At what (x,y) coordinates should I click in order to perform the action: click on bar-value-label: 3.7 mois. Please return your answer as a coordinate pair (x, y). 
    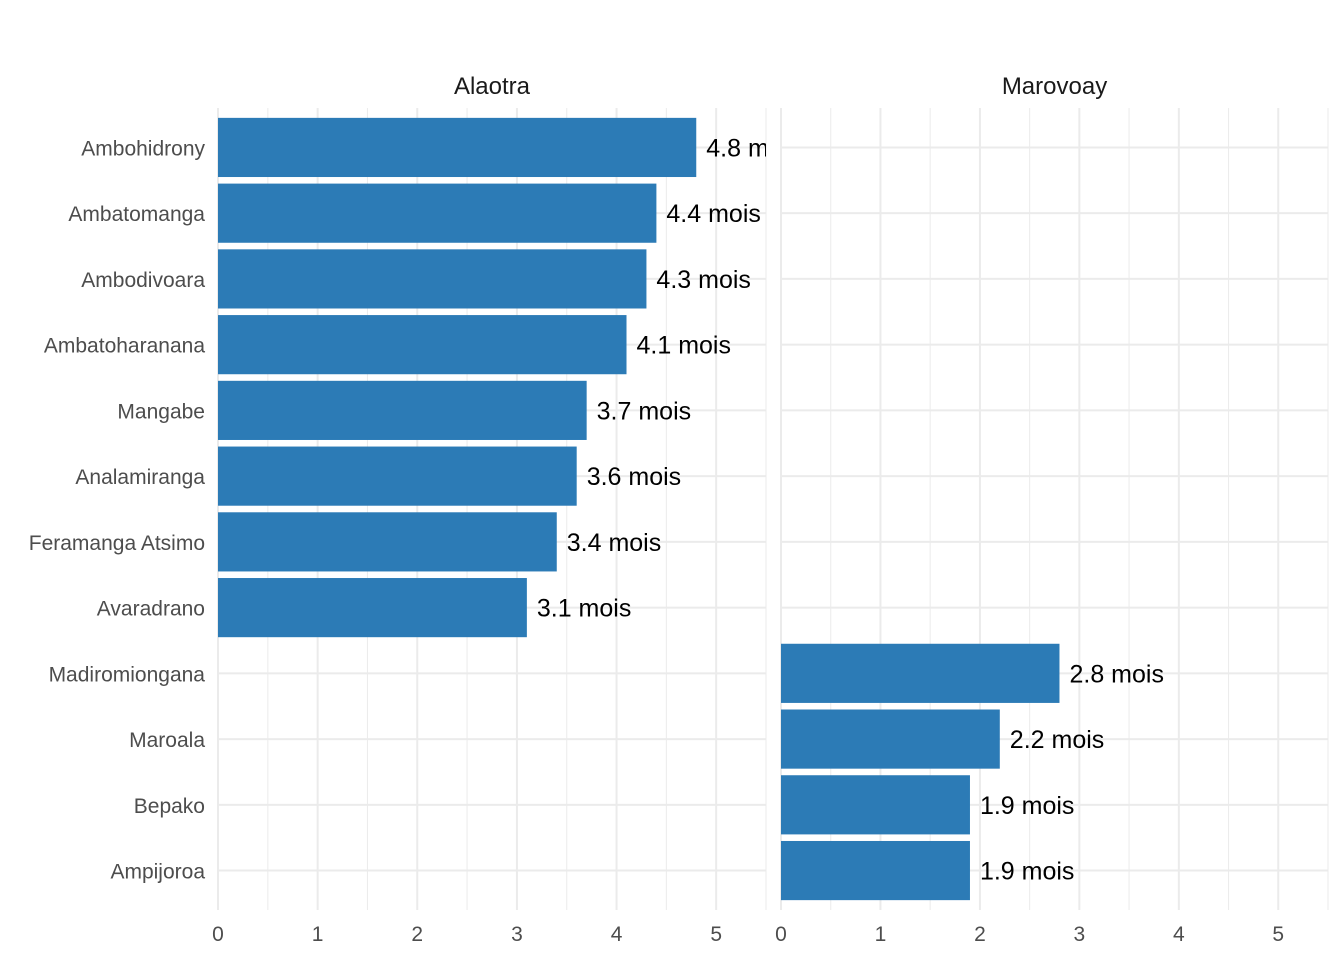
    Looking at the image, I should click on (644, 411).